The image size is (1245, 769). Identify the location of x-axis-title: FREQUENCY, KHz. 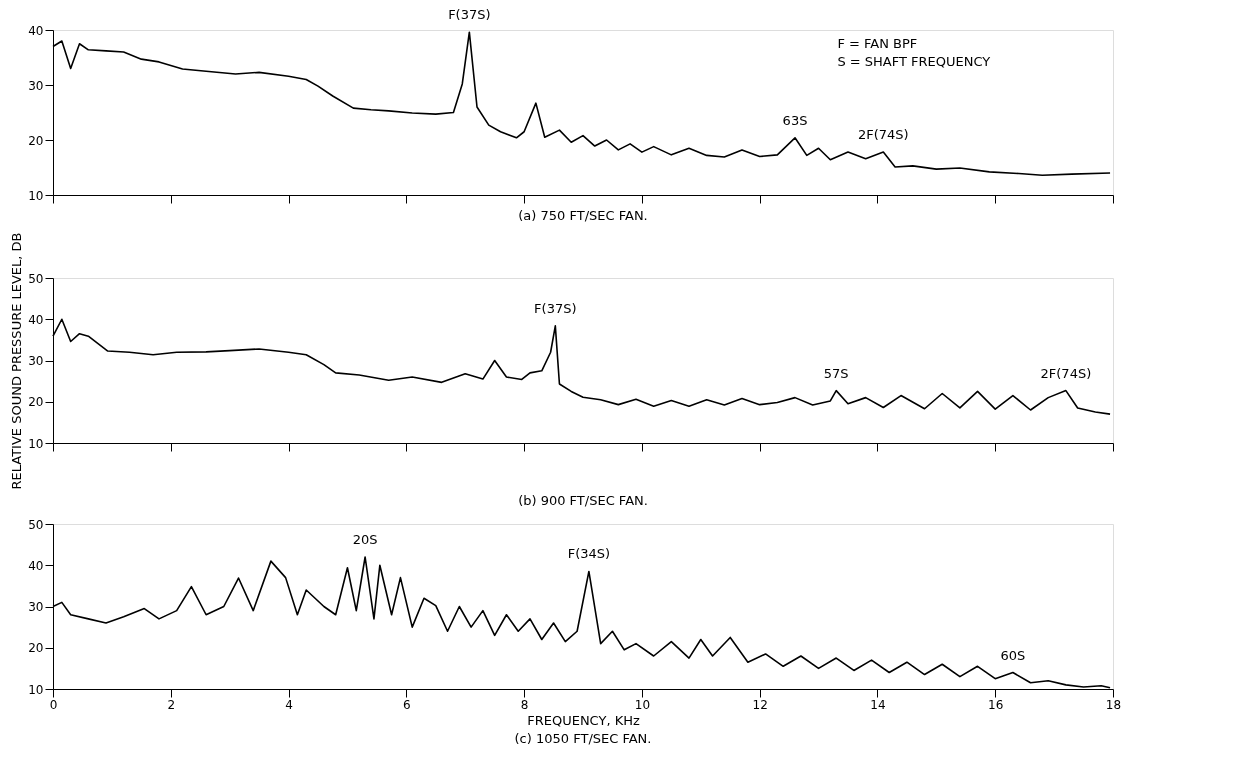
(583, 720).